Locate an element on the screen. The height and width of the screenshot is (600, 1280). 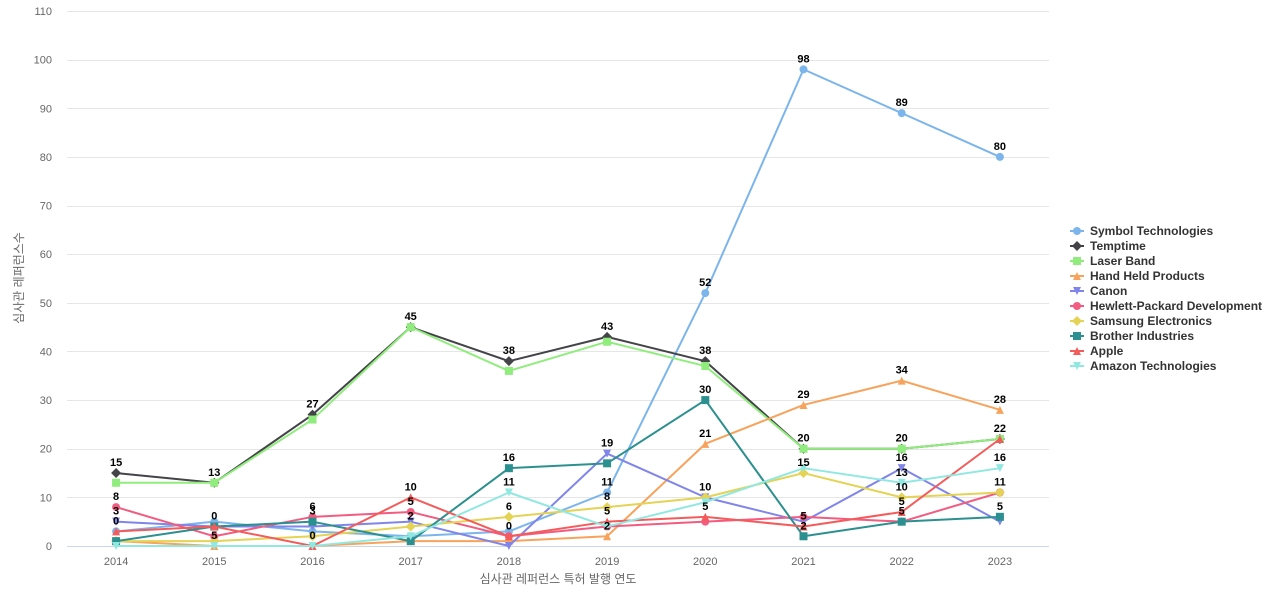
series-amazon-technologies is located at coordinates (558, 507).